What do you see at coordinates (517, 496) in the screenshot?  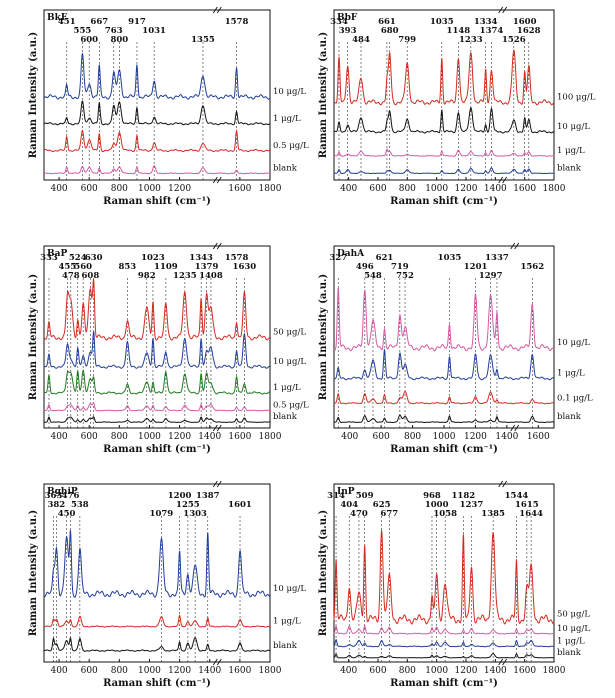 I see `peak-label: 1544` at bounding box center [517, 496].